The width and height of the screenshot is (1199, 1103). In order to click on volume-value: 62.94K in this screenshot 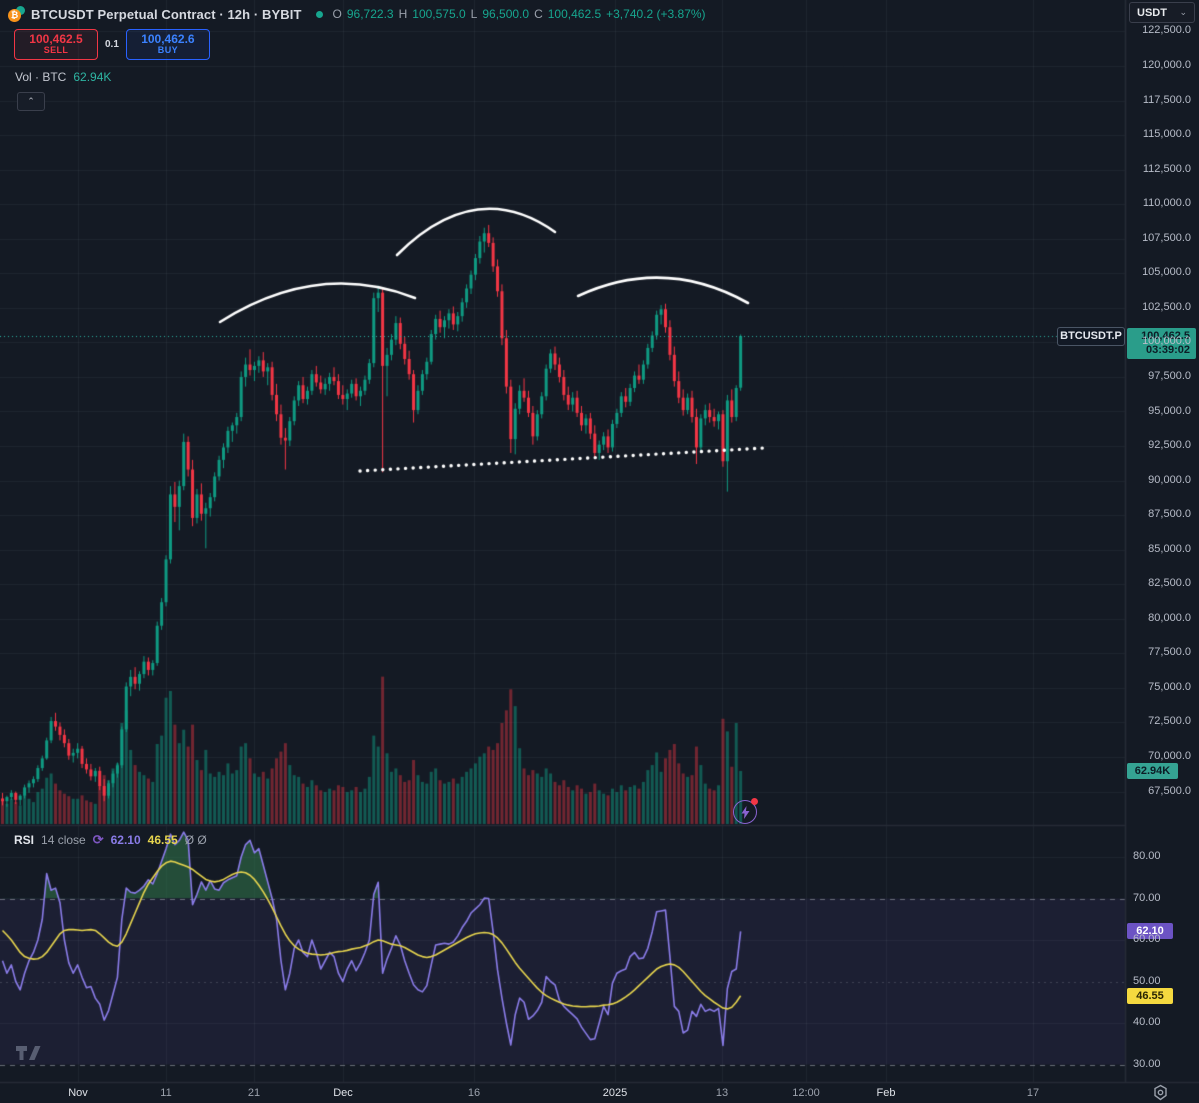, I will do `click(92, 77)`.